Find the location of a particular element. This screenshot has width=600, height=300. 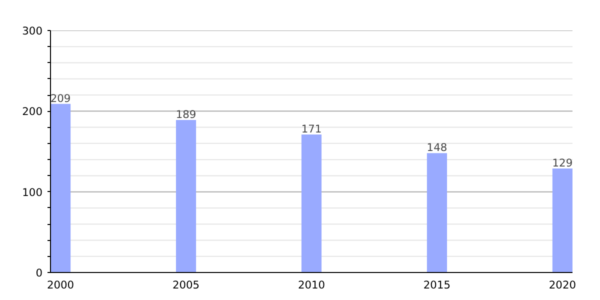

x-tick-label: 2005 is located at coordinates (186, 285).